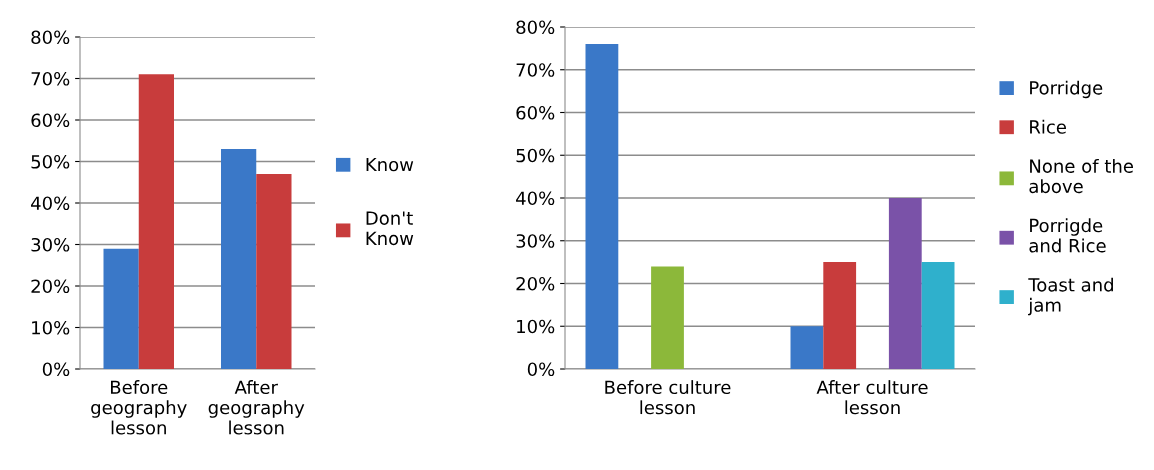 Image resolution: width=1154 pixels, height=470 pixels. What do you see at coordinates (390, 228) in the screenshot?
I see `legend-label: Don't Know` at bounding box center [390, 228].